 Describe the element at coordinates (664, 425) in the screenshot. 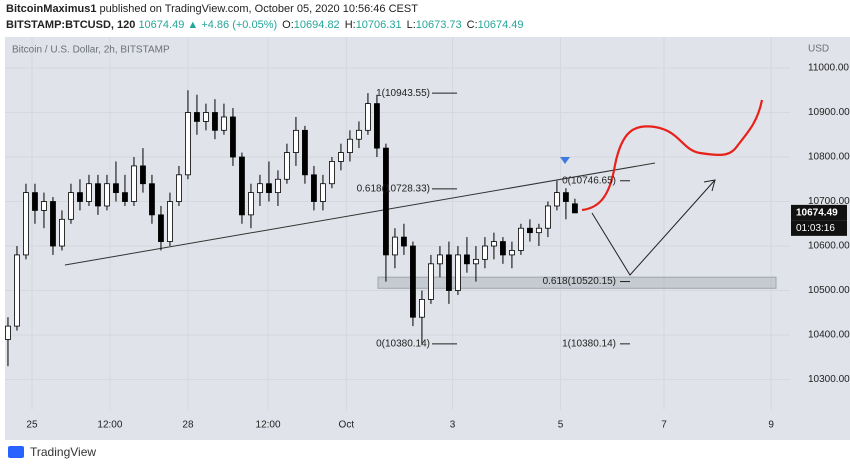

I see `x-tick-label: 7` at that location.